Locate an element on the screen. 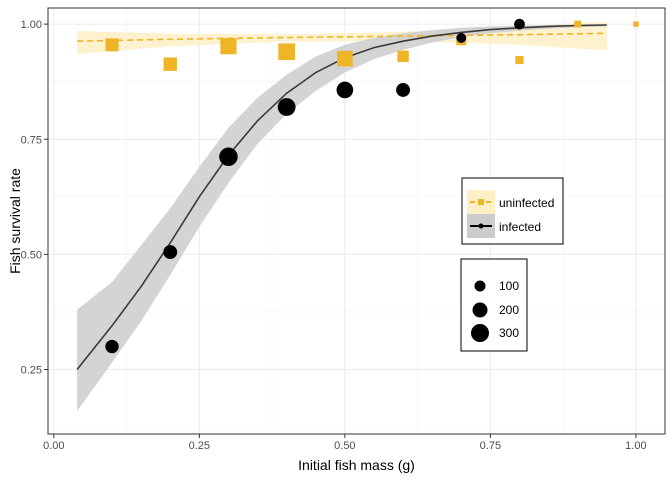  x-tick-label: 0.50 is located at coordinates (344, 446).